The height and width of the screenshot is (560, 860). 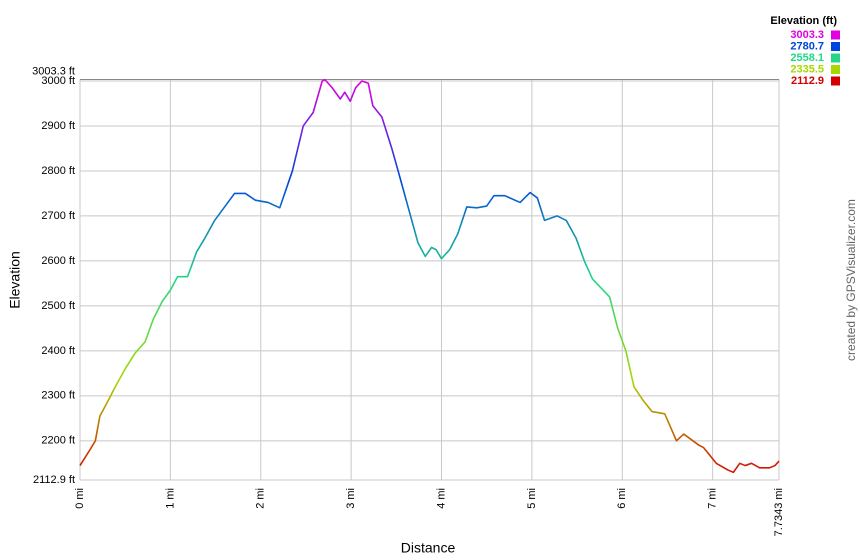 I want to click on y-tick-label: 2600 ft, so click(x=58, y=261).